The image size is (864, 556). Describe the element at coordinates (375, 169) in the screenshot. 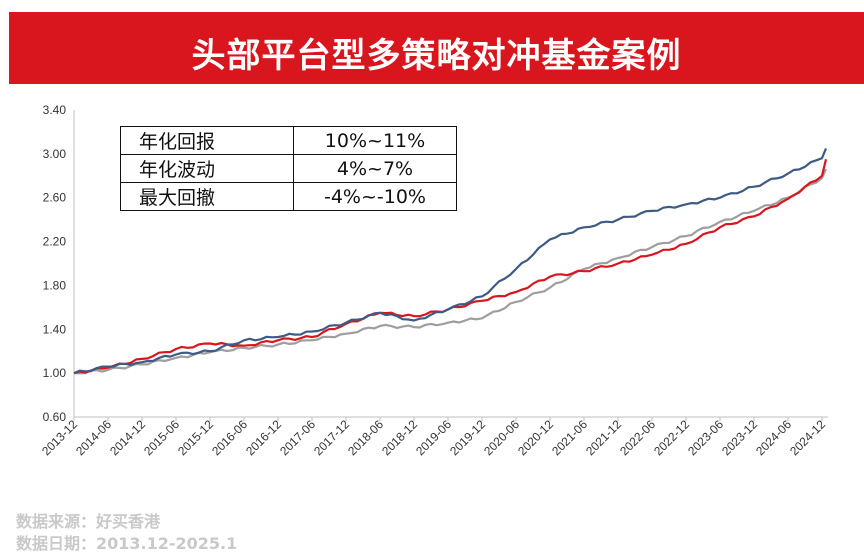

I see `stats-value: 4%~7%` at that location.